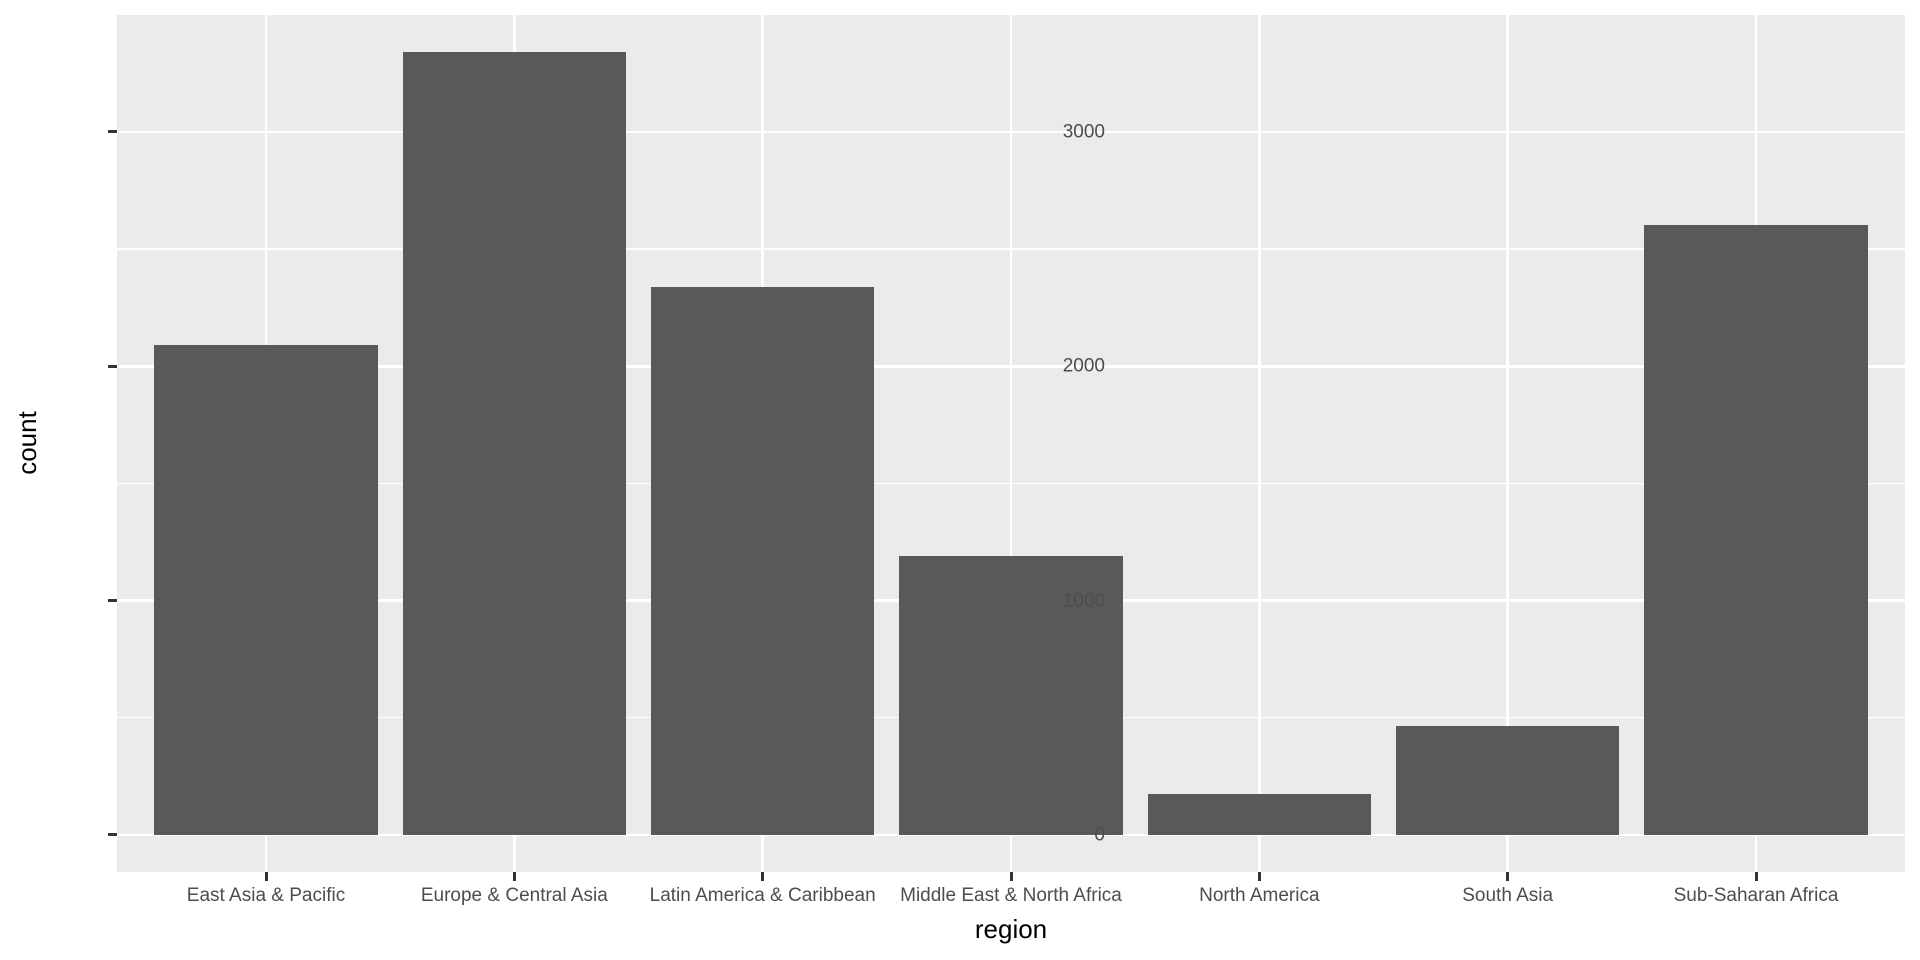  I want to click on x-axis-title: region, so click(1011, 929).